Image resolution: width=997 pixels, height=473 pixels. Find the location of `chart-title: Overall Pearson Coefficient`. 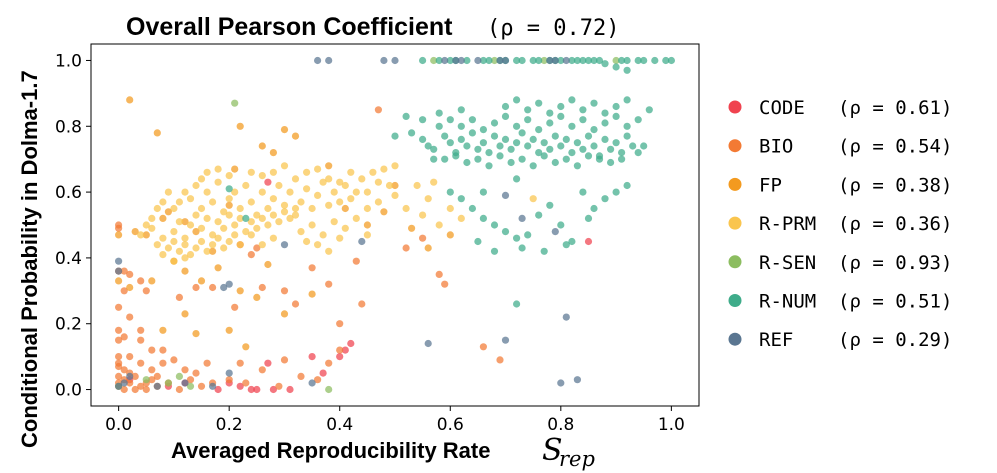

chart-title: Overall Pearson Coefficient is located at coordinates (289, 27).